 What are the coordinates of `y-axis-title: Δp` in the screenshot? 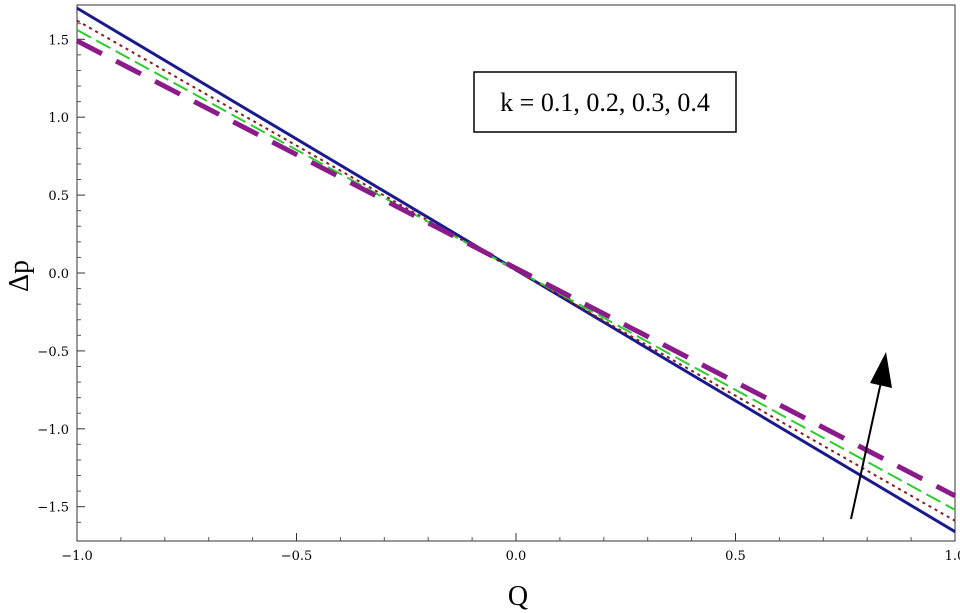 It's located at (19, 276).